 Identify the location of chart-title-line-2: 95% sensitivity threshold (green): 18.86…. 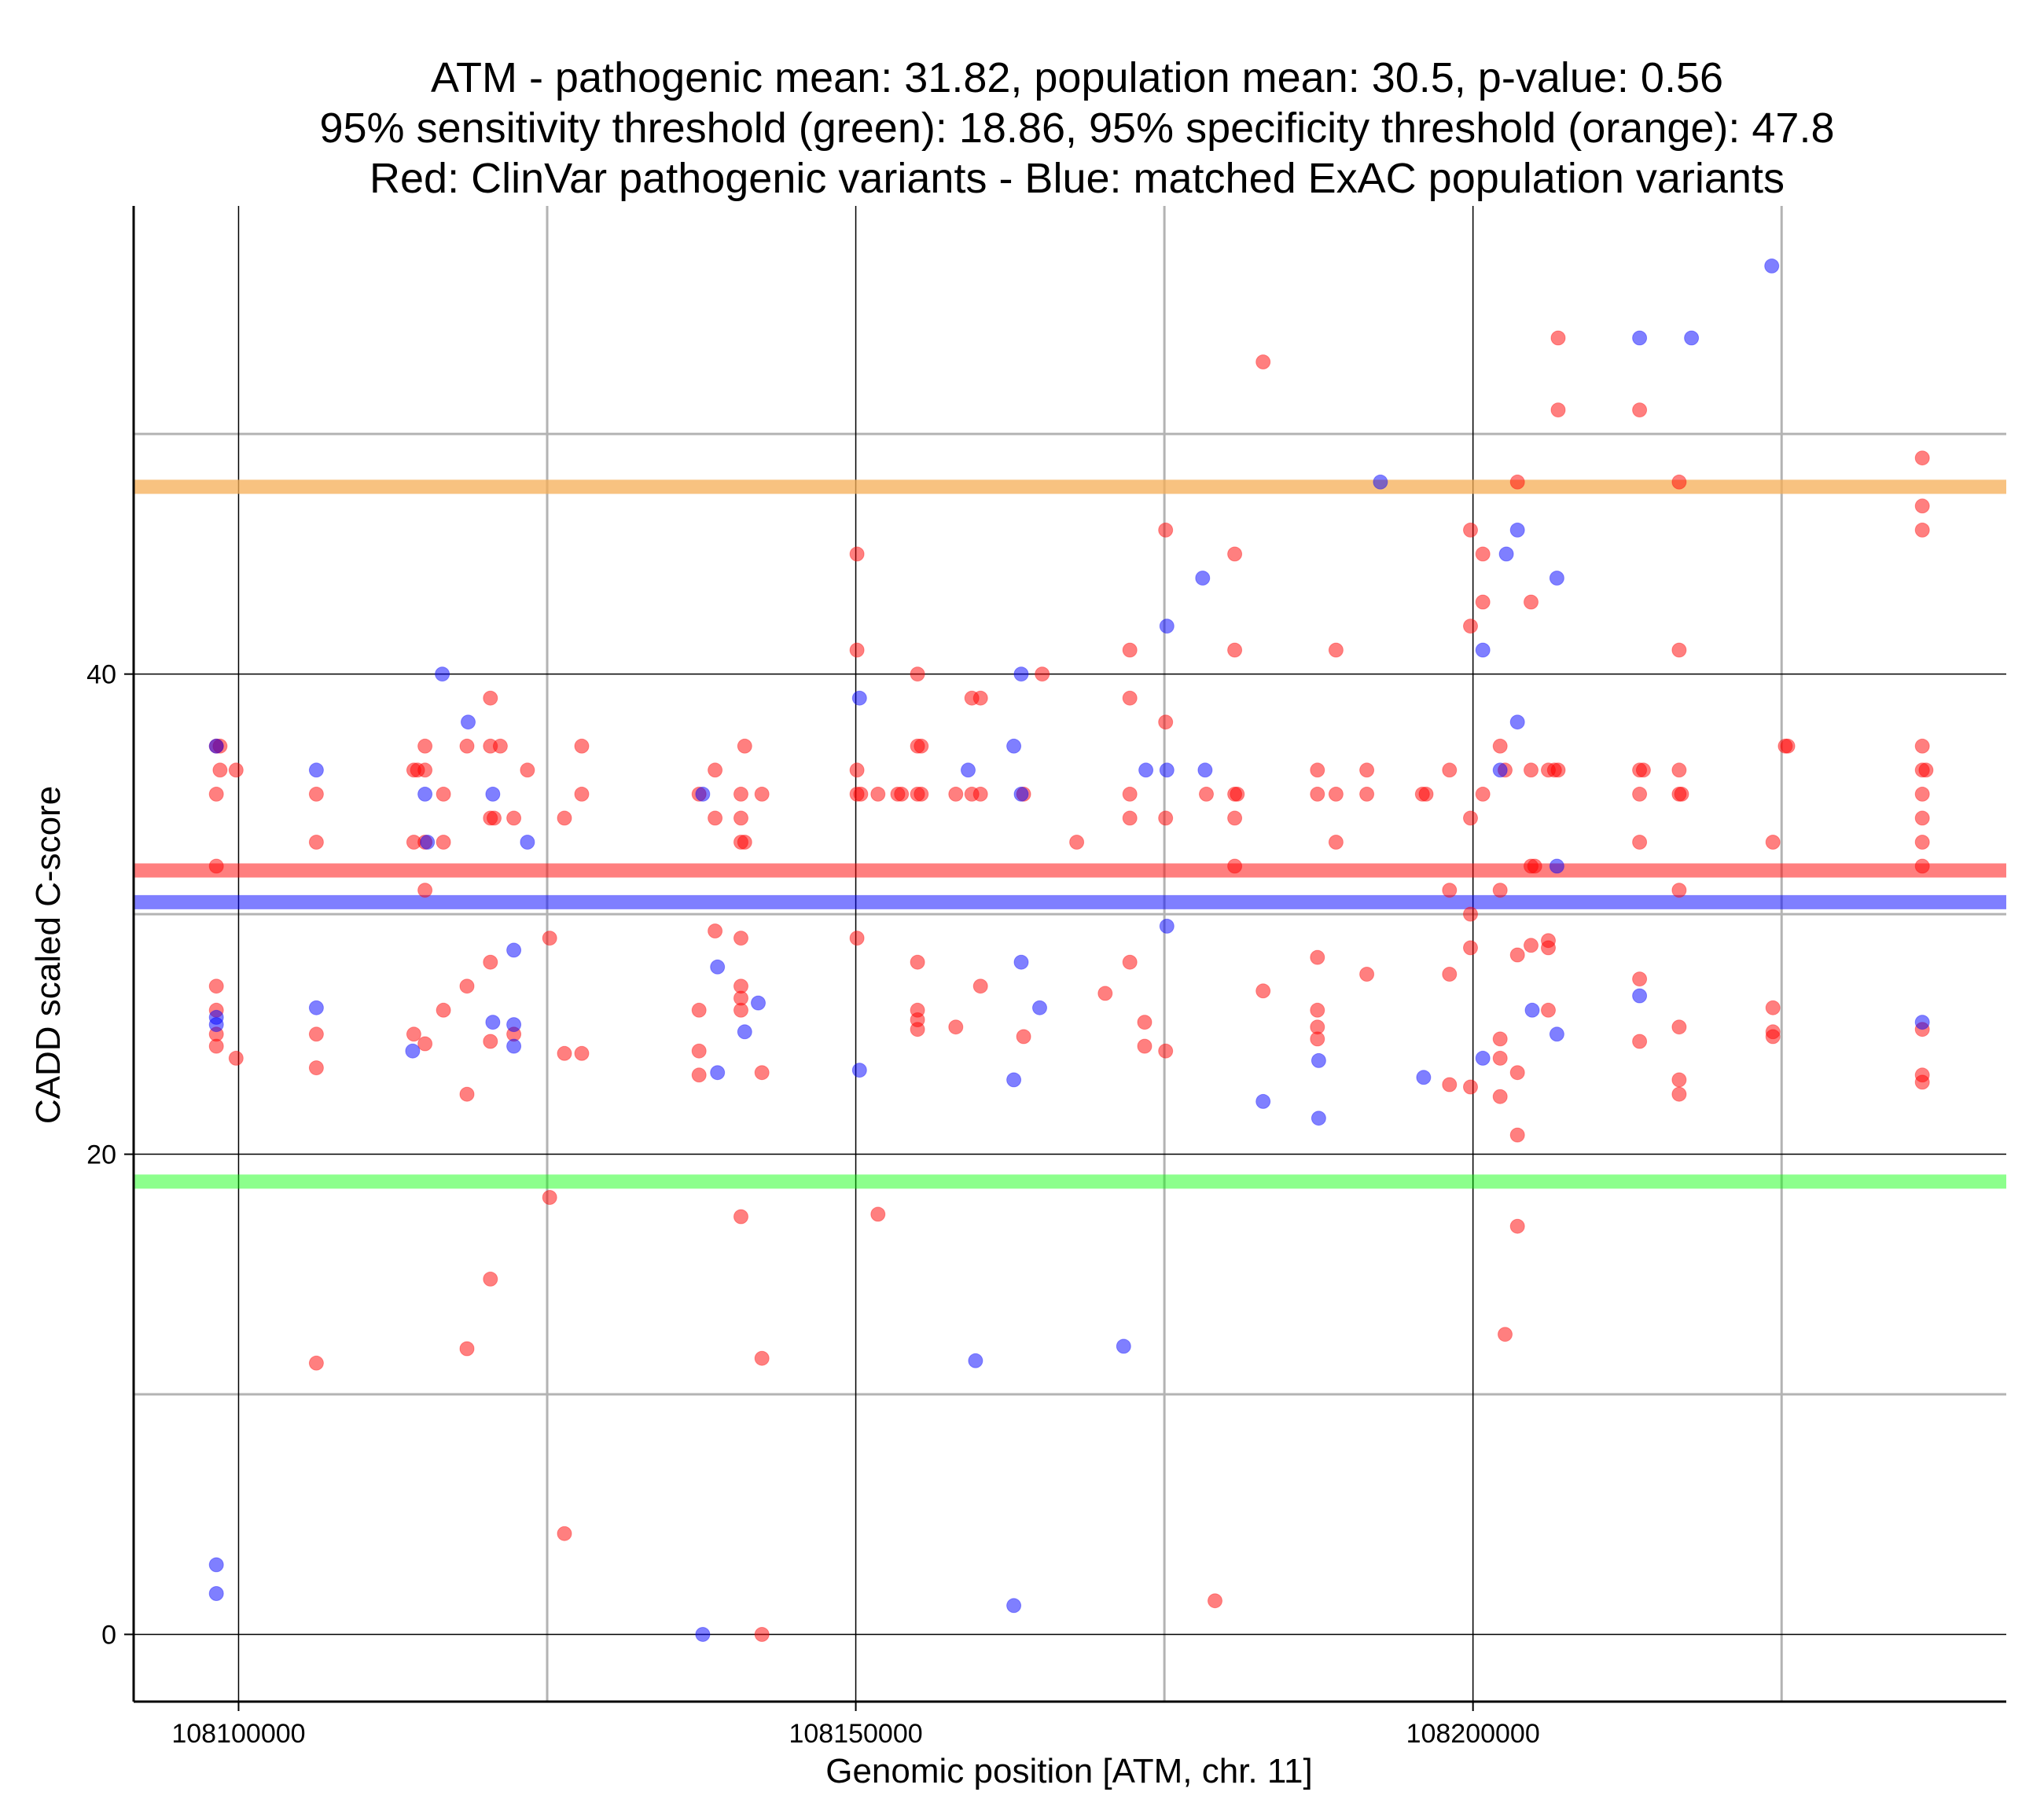
(1077, 128).